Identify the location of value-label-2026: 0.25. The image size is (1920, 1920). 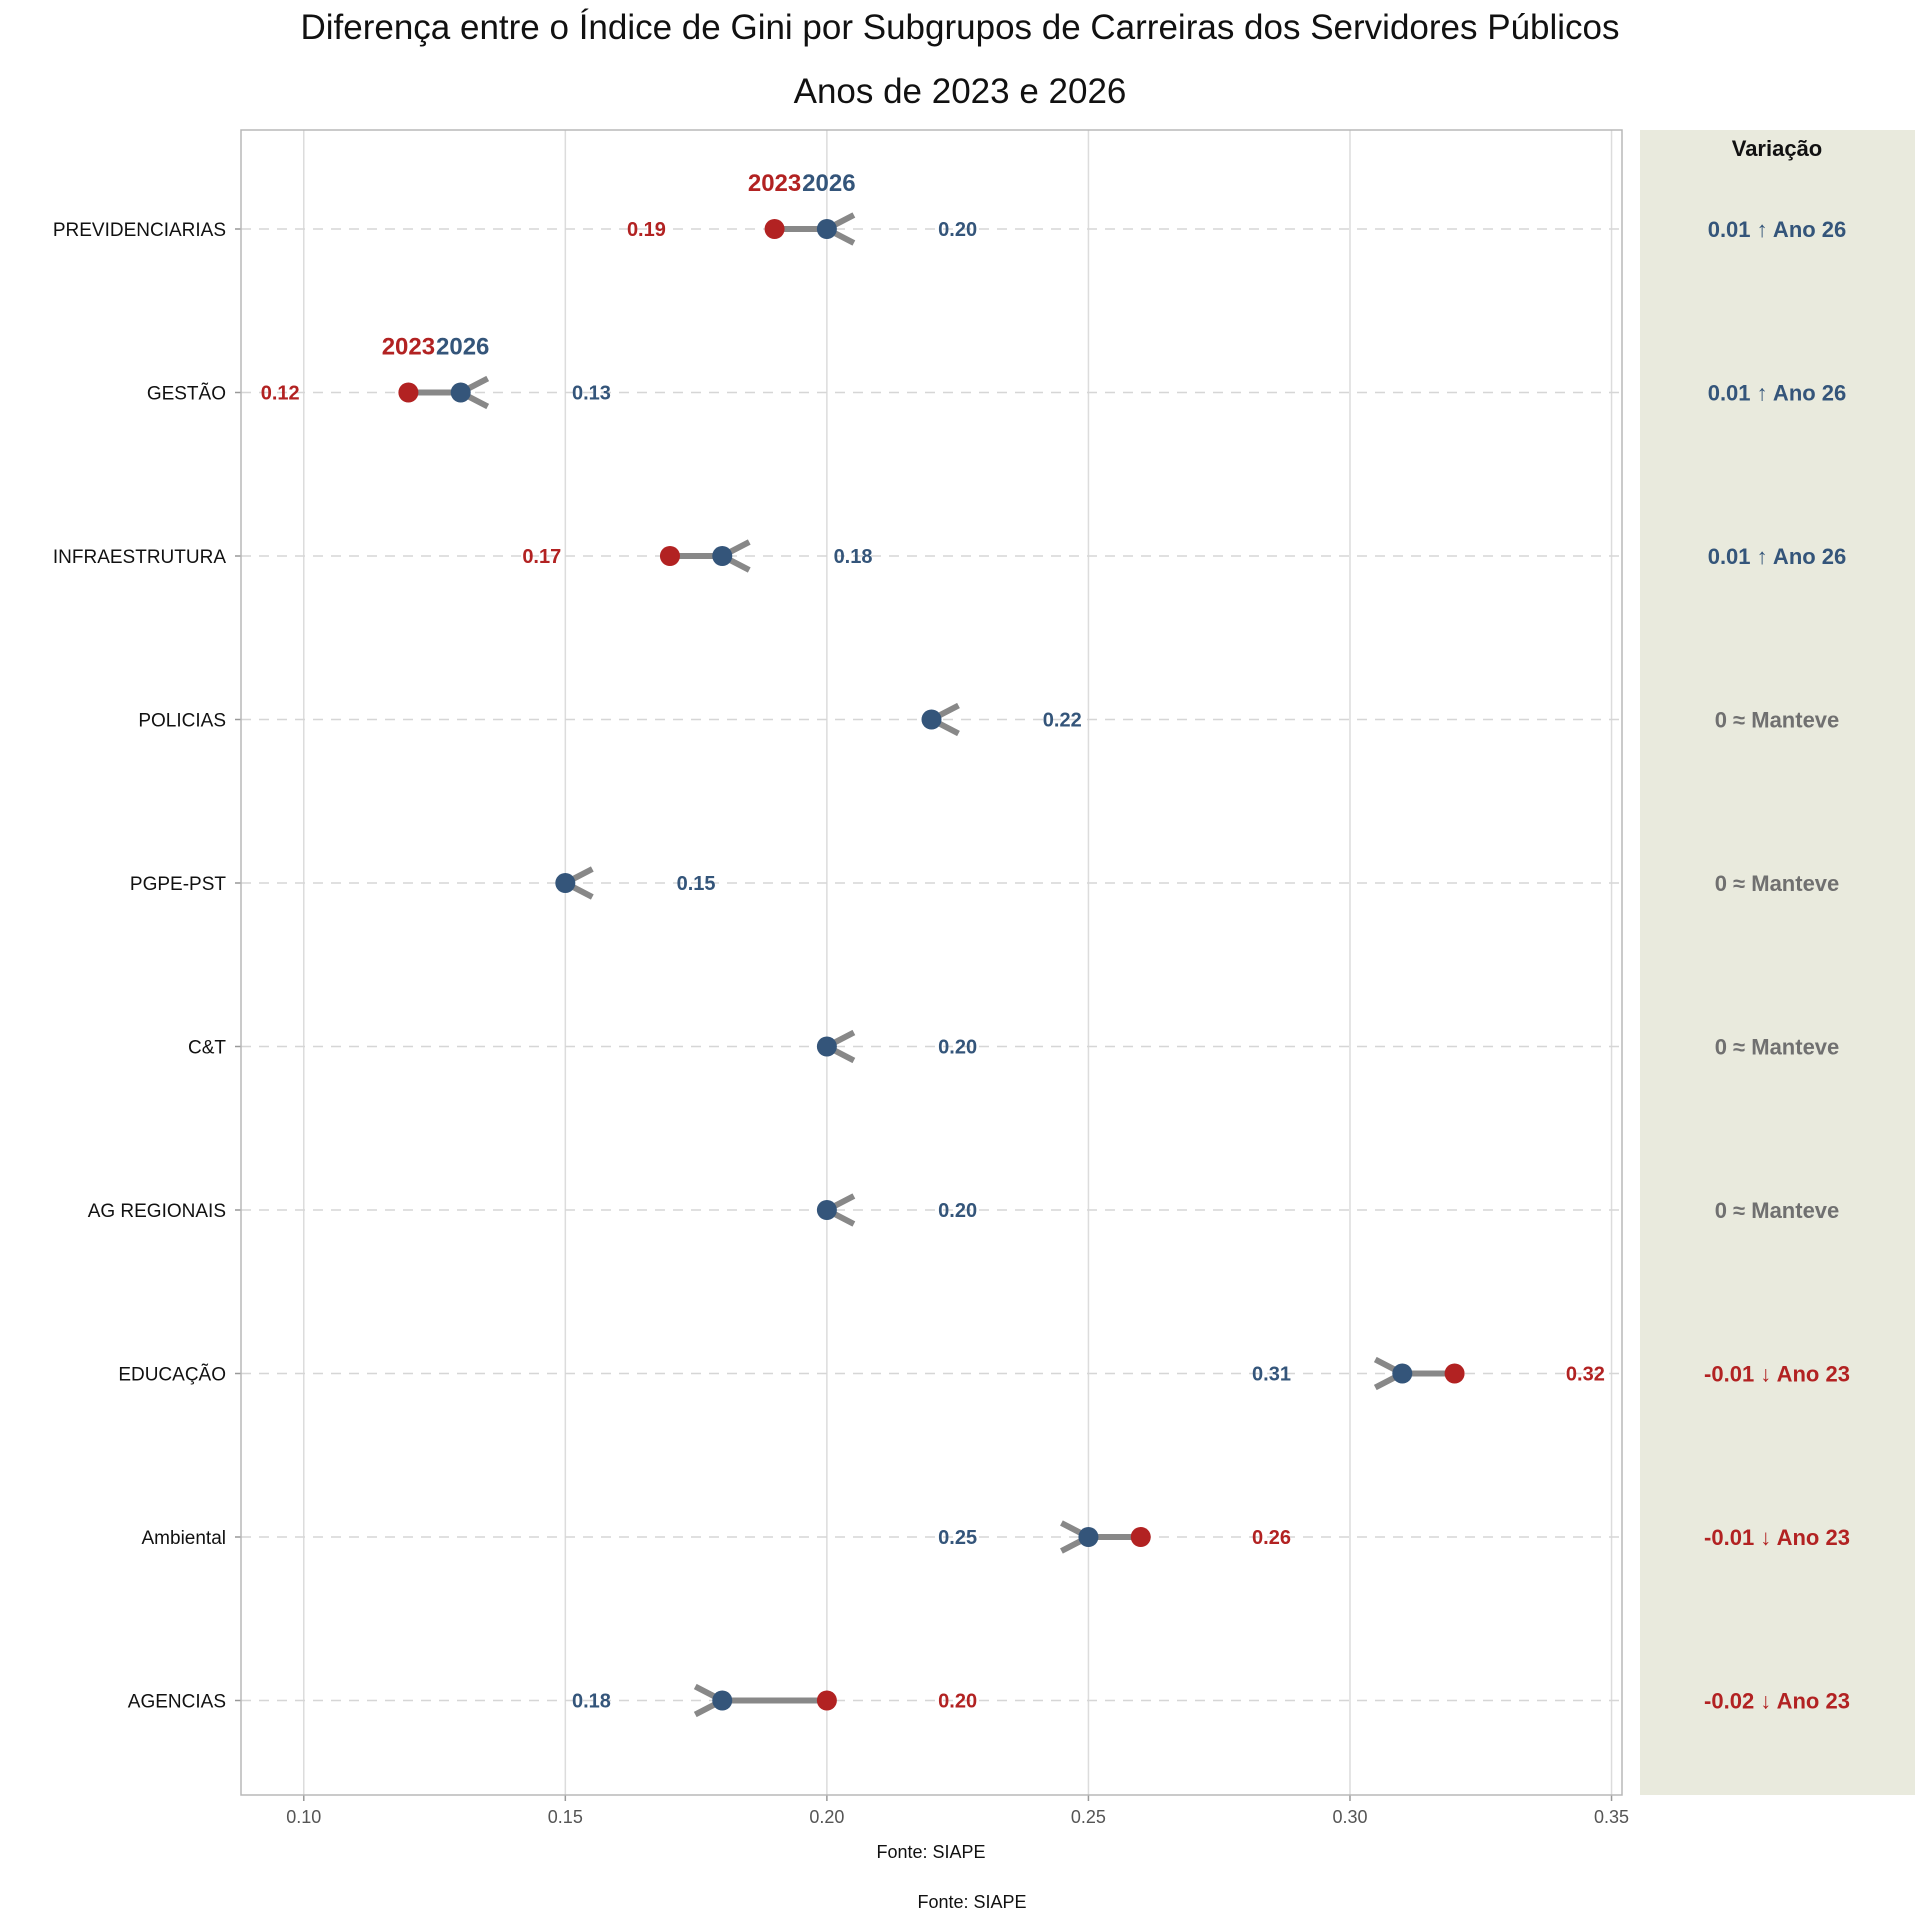
(957, 1538).